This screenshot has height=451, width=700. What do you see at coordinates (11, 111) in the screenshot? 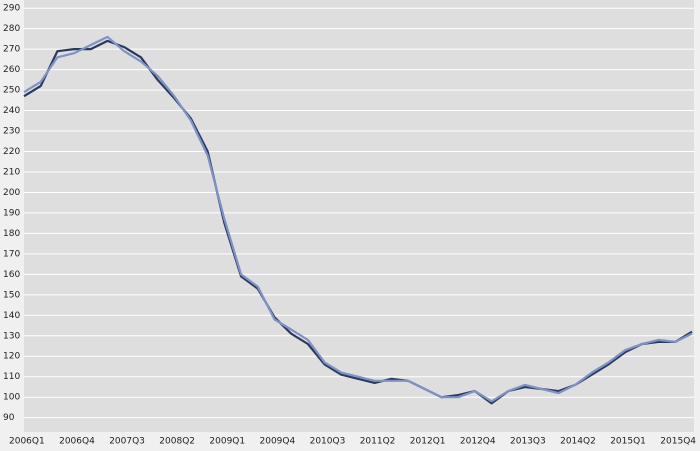
I see `y-tick-label: 240` at bounding box center [11, 111].